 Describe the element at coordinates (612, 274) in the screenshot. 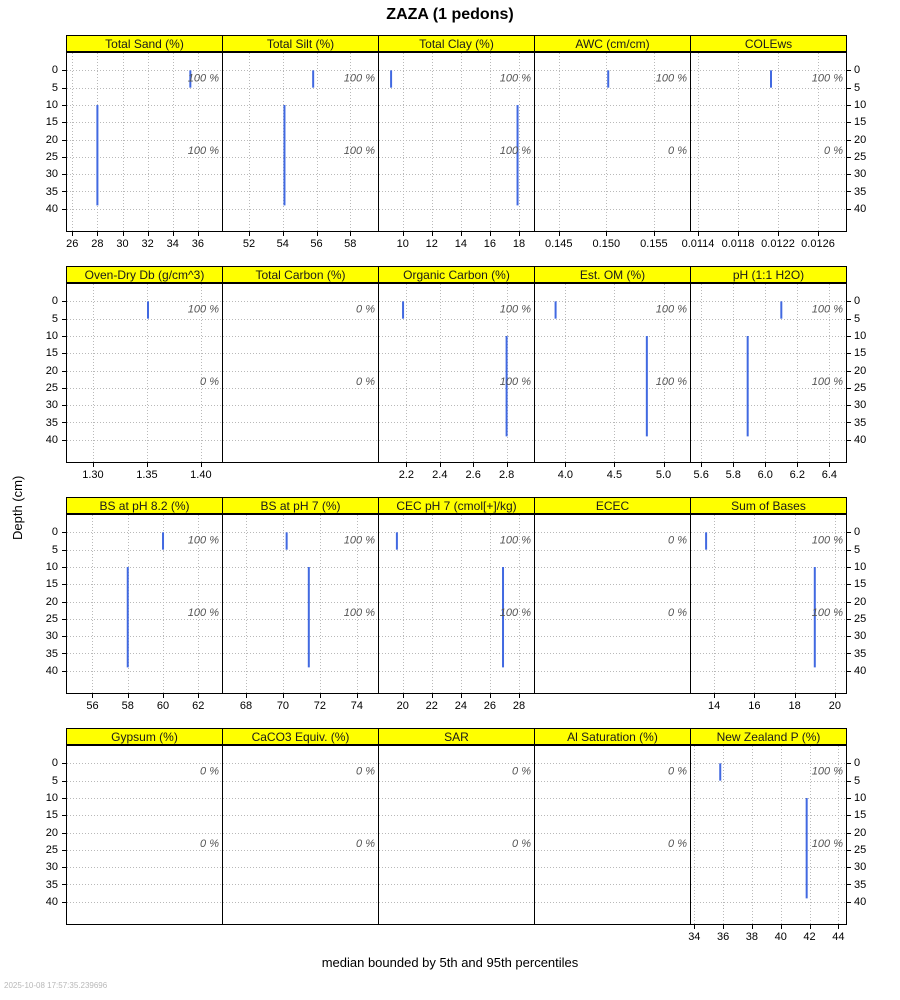

I see `panel-strip-label: Est. OM (%)` at that location.